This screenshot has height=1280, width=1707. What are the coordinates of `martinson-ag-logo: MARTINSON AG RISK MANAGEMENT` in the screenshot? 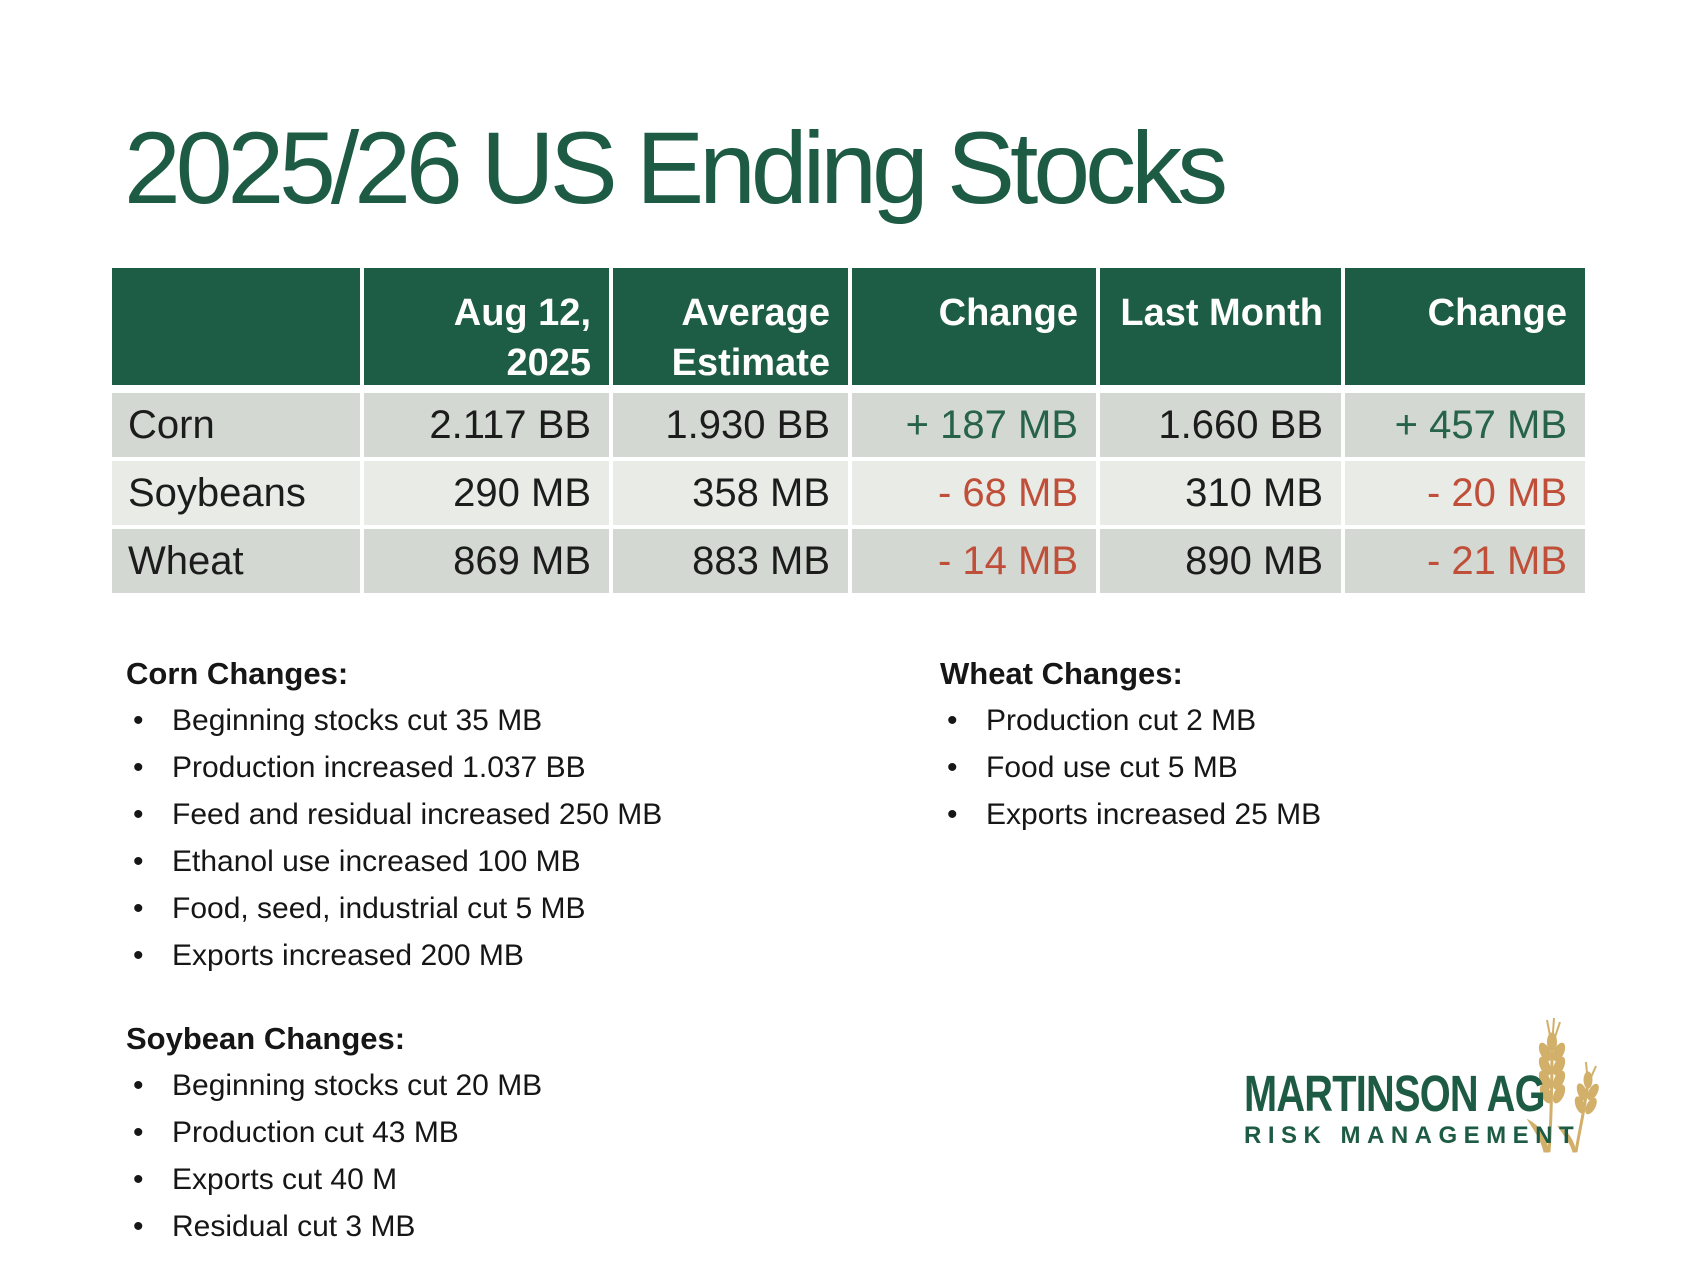 It's located at (1422, 1083).